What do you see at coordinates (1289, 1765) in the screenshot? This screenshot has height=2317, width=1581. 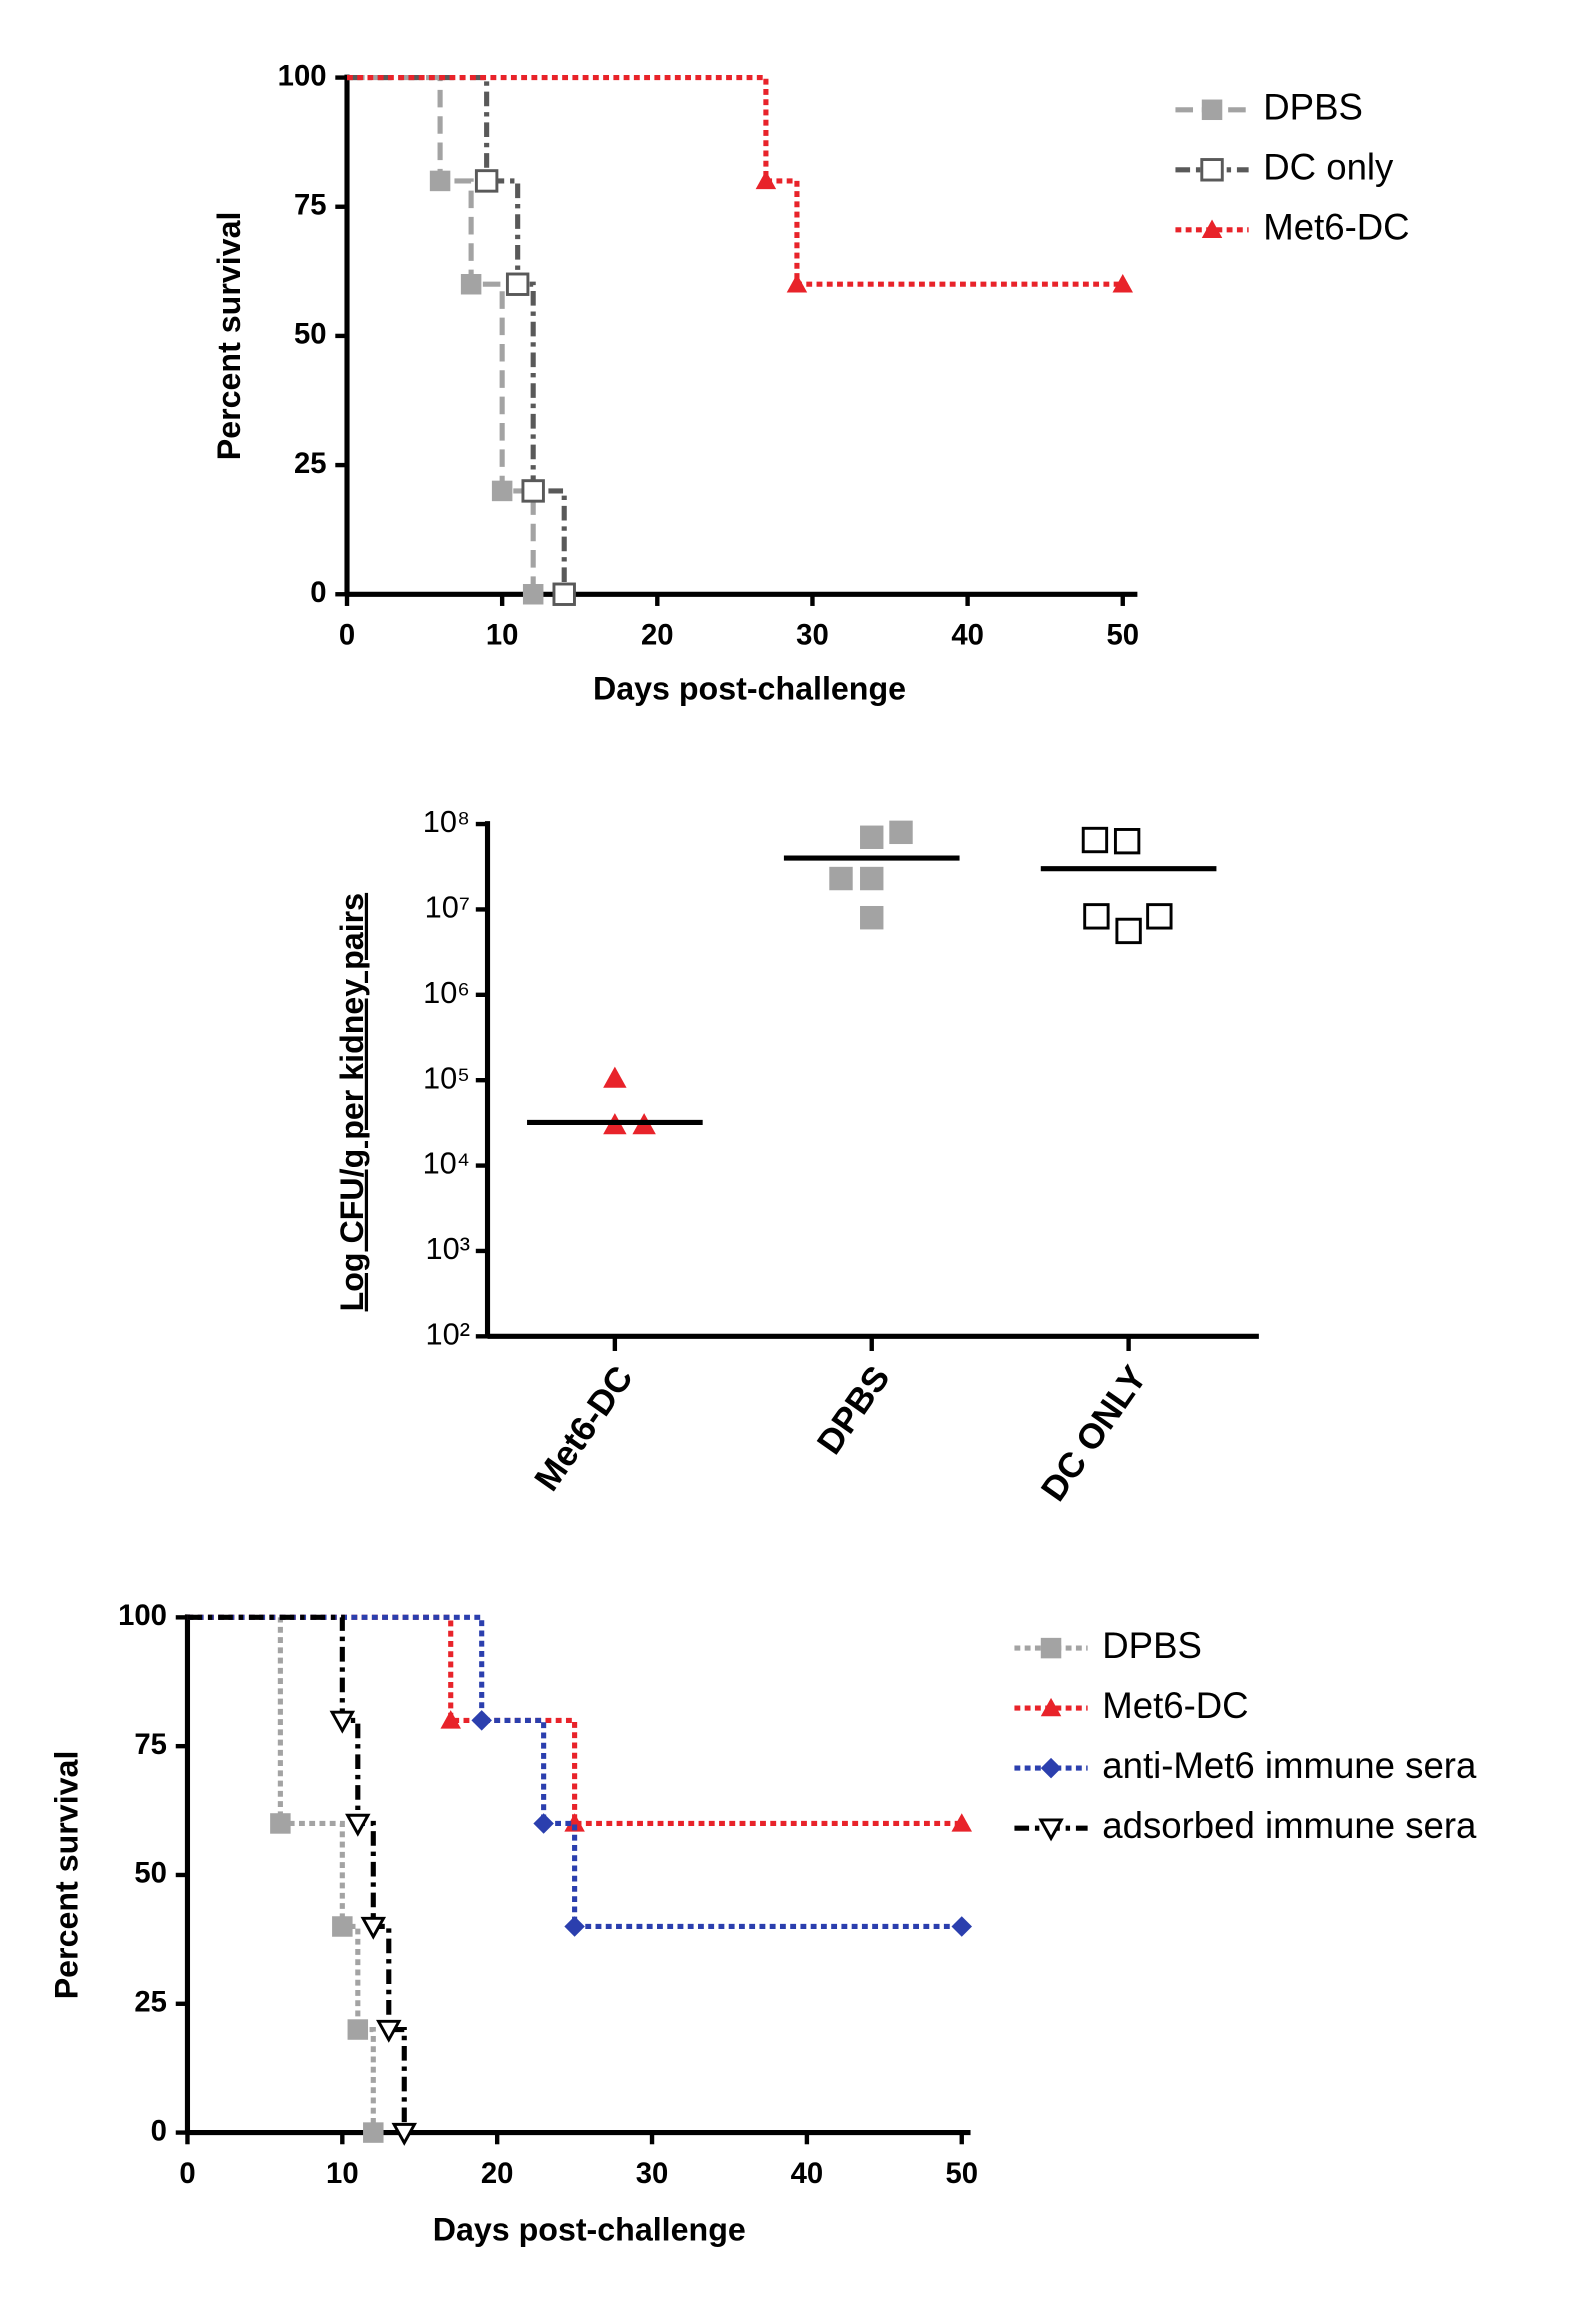 I see `legend-label: anti-Met6 immune sera` at bounding box center [1289, 1765].